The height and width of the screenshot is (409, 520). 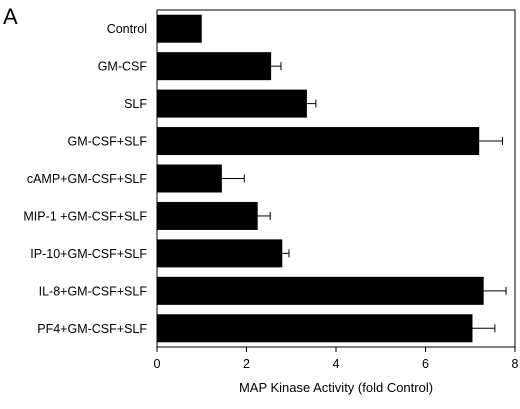 What do you see at coordinates (87, 179) in the screenshot?
I see `category-label: cAMP+GM-CSF+SLF` at bounding box center [87, 179].